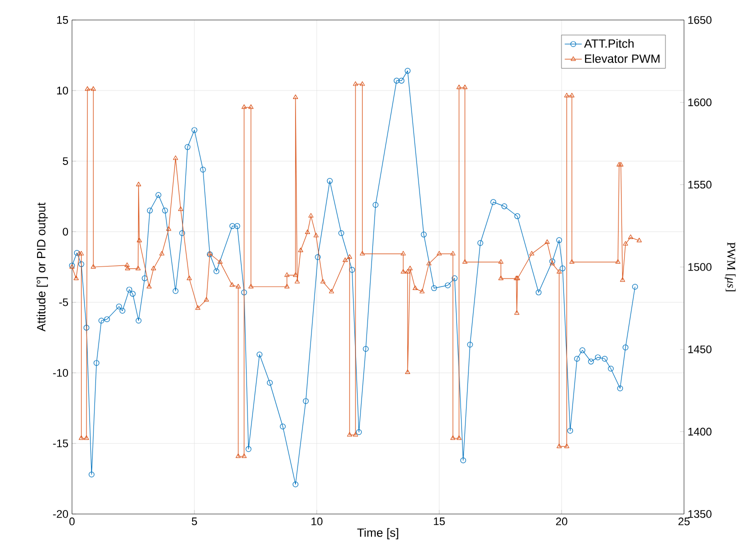  I want to click on x-tick-label: 0, so click(72, 522).